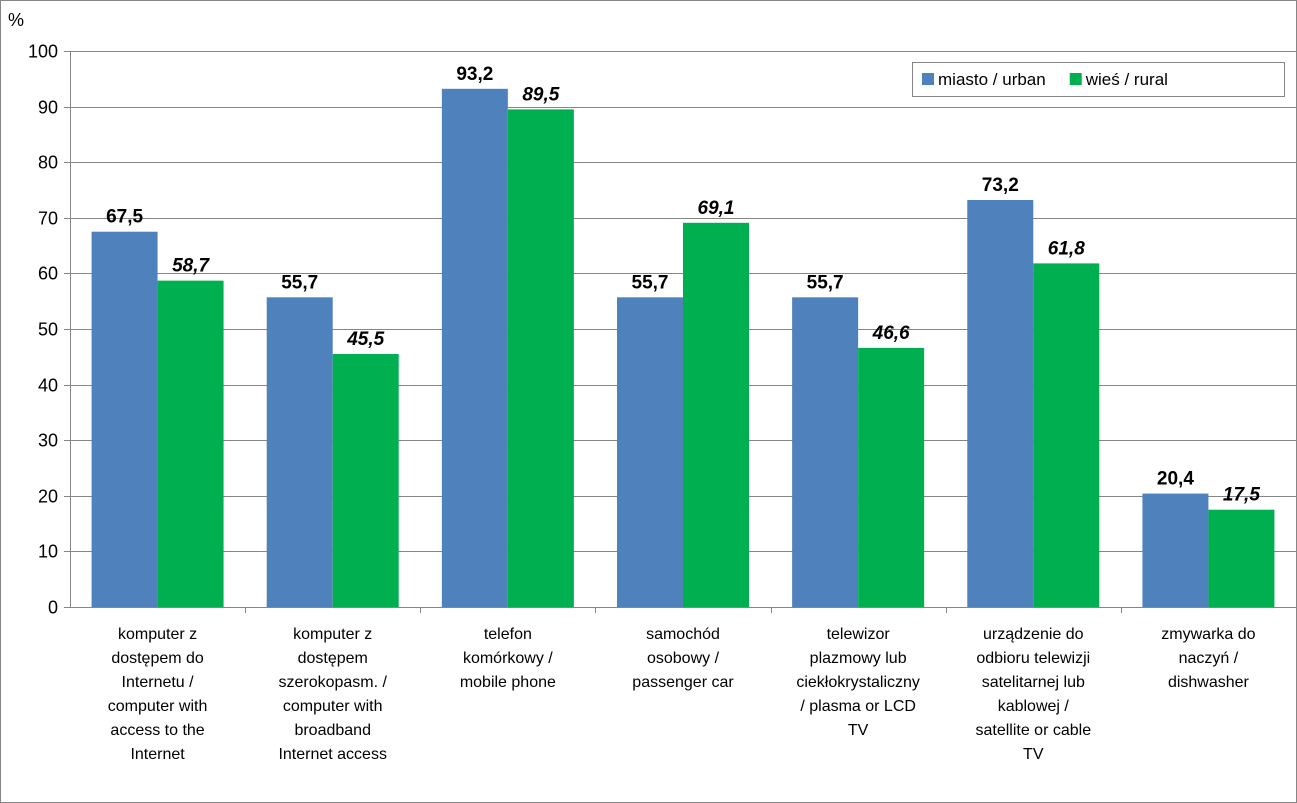 This screenshot has height=803, width=1297. What do you see at coordinates (48, 386) in the screenshot?
I see `y-tick-label: 40` at bounding box center [48, 386].